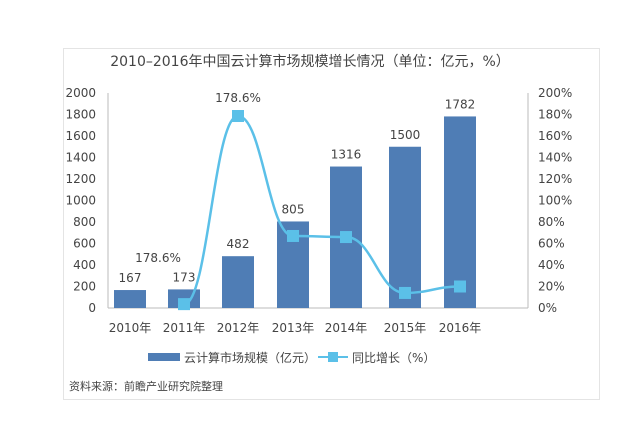  I want to click on bar-2015年, so click(405, 227).